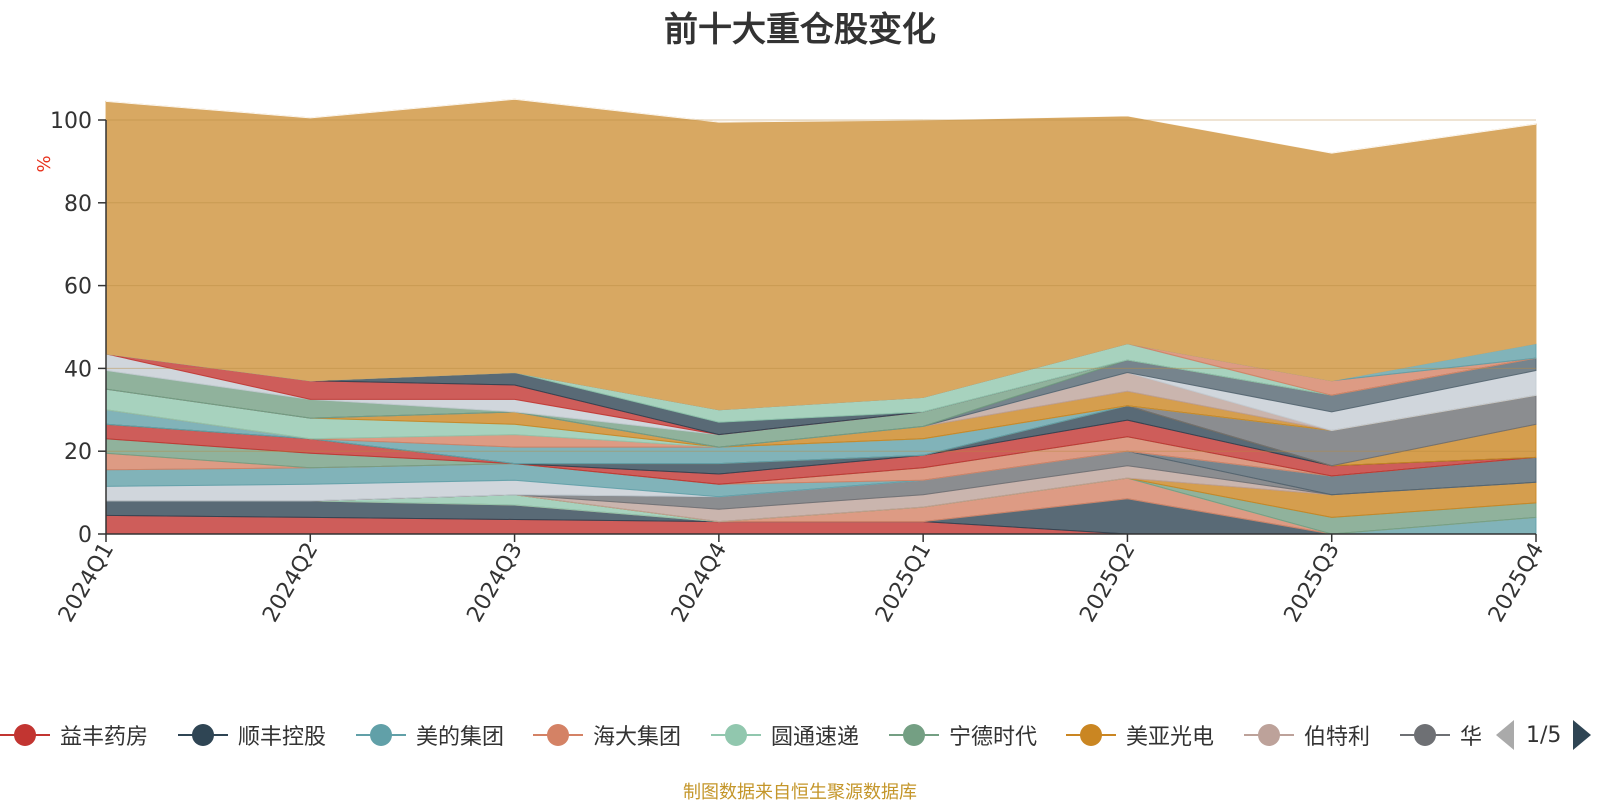 The height and width of the screenshot is (804, 1600). I want to click on x-tick-label: 2024Q3, so click(494, 583).